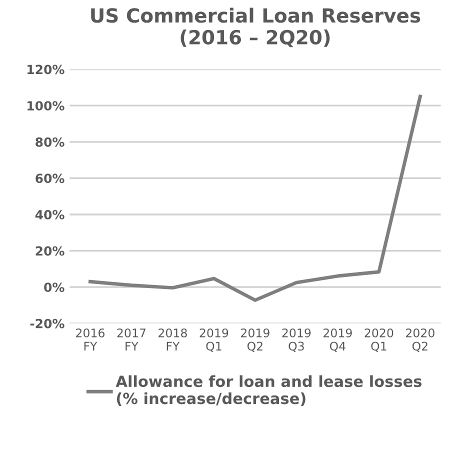 The height and width of the screenshot is (462, 464). Describe the element at coordinates (255, 28) in the screenshot. I see `chart-title: US Commercial Loan Reserves (2016 – 2Q20)` at that location.